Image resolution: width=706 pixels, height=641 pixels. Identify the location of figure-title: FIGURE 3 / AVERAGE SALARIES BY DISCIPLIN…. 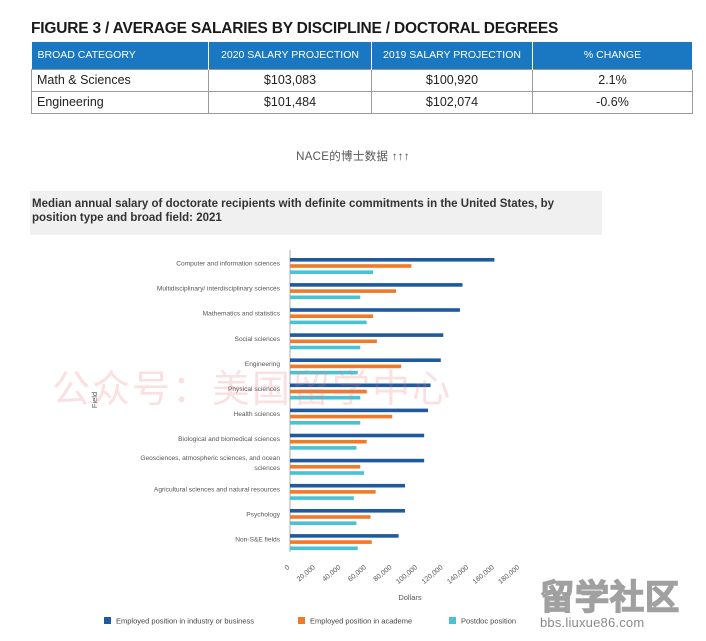
(295, 28).